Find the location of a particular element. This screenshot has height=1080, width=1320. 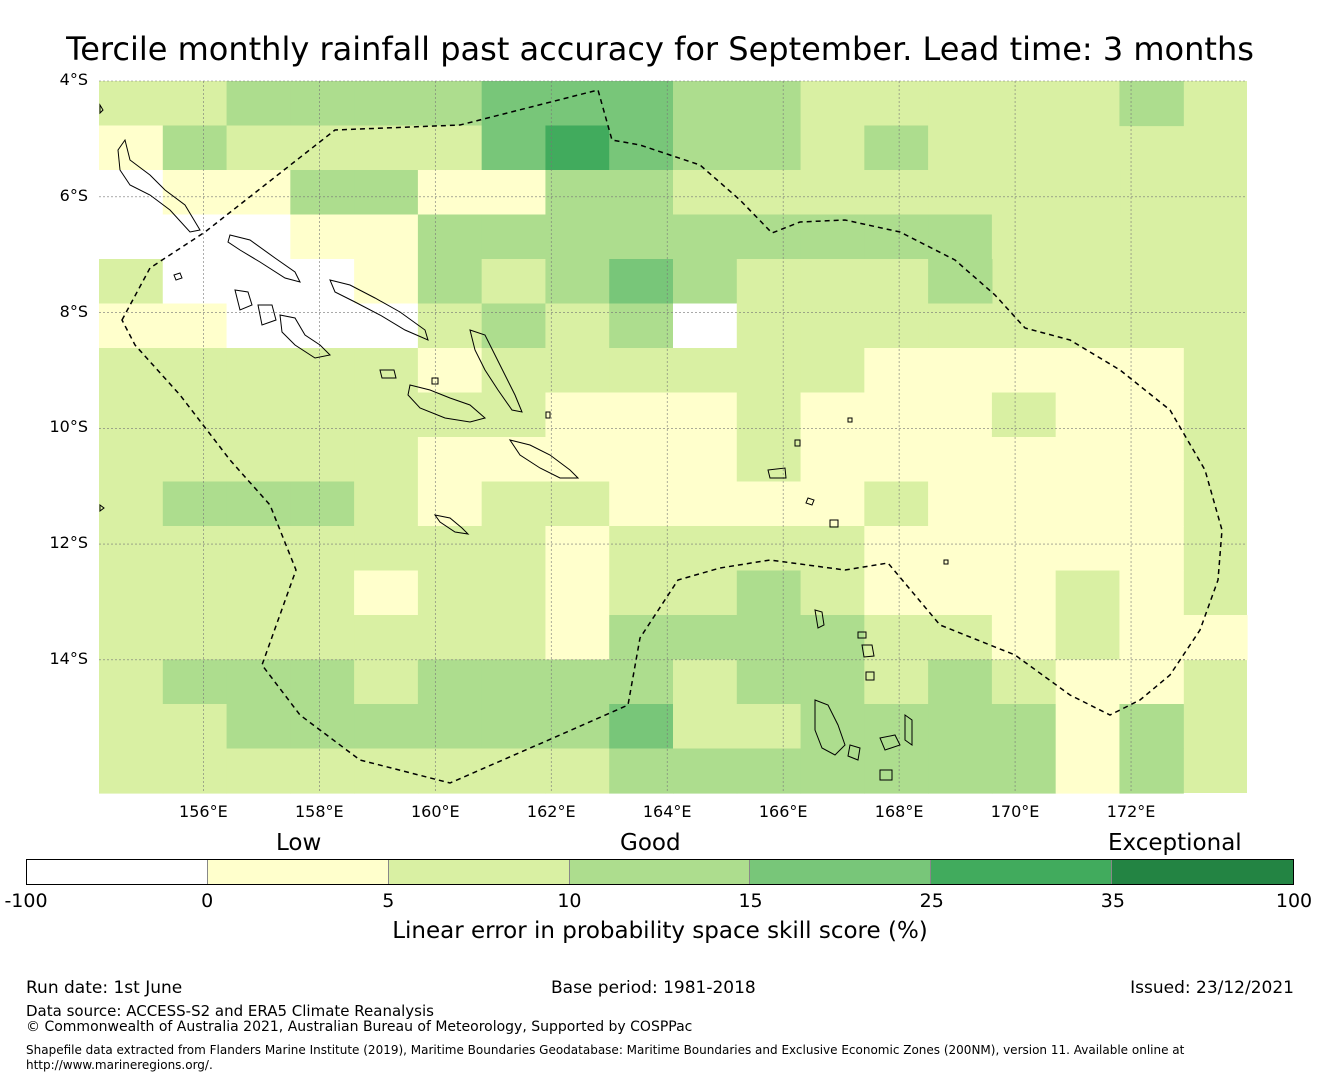

lon-label: 168°E is located at coordinates (899, 811).